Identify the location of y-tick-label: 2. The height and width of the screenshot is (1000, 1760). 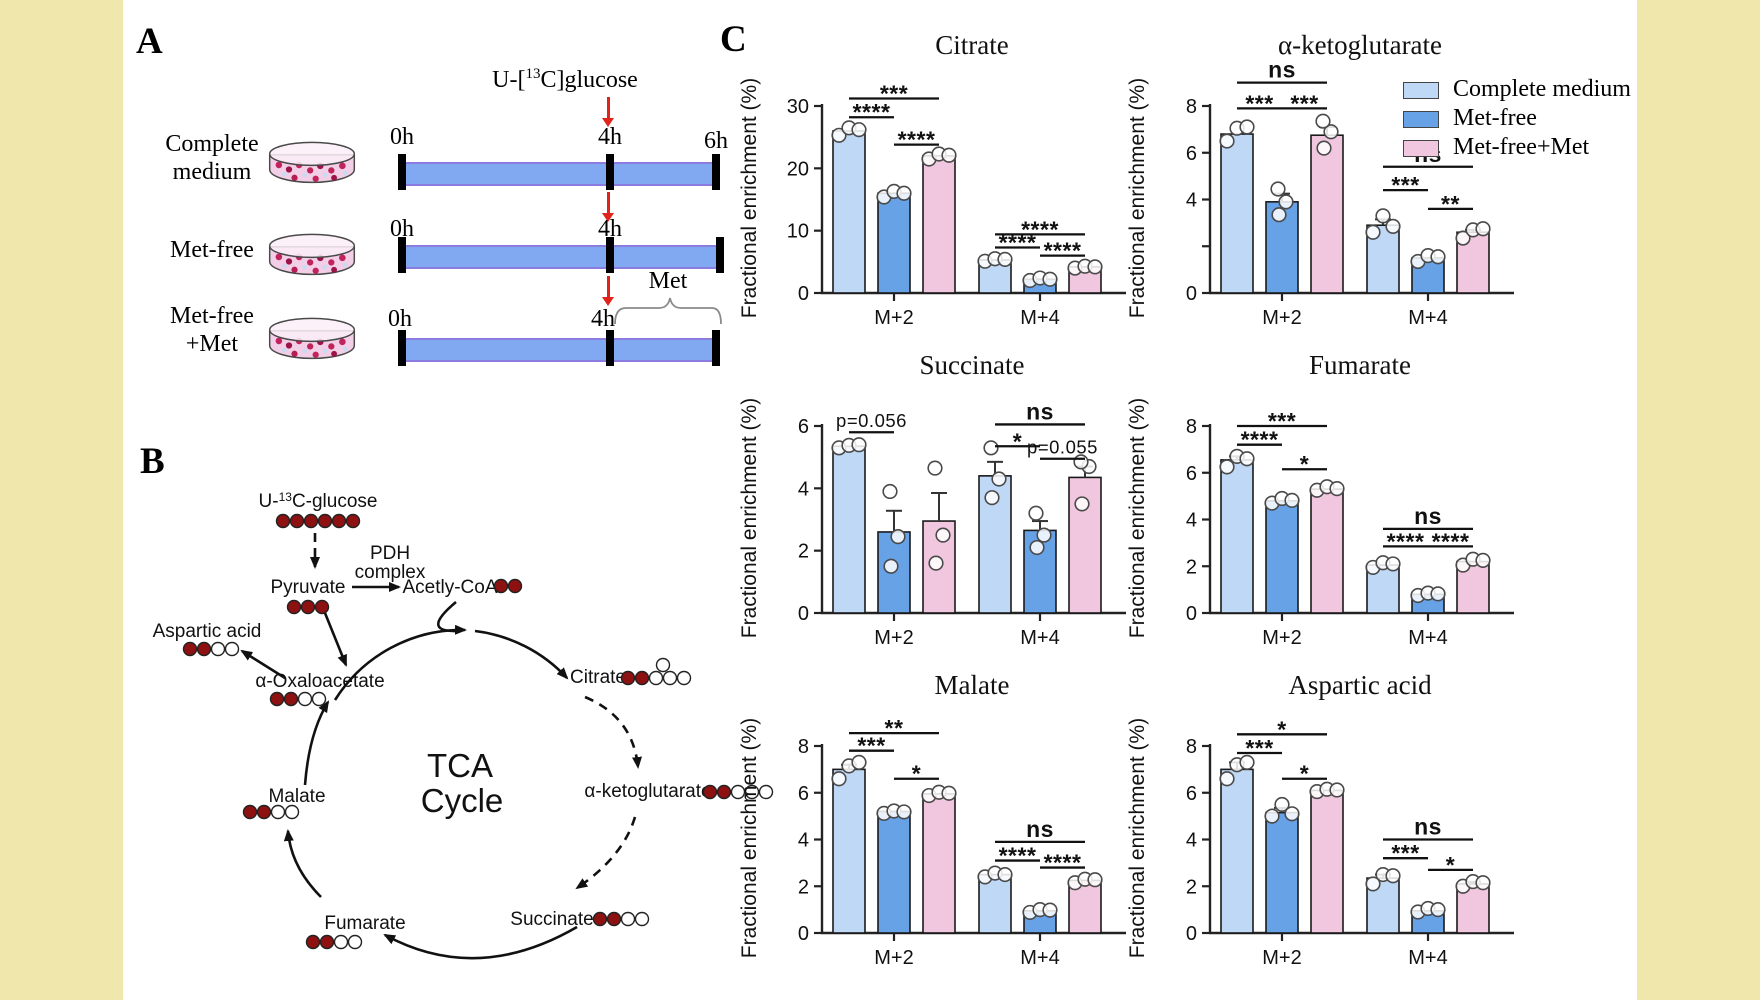
(1191, 887).